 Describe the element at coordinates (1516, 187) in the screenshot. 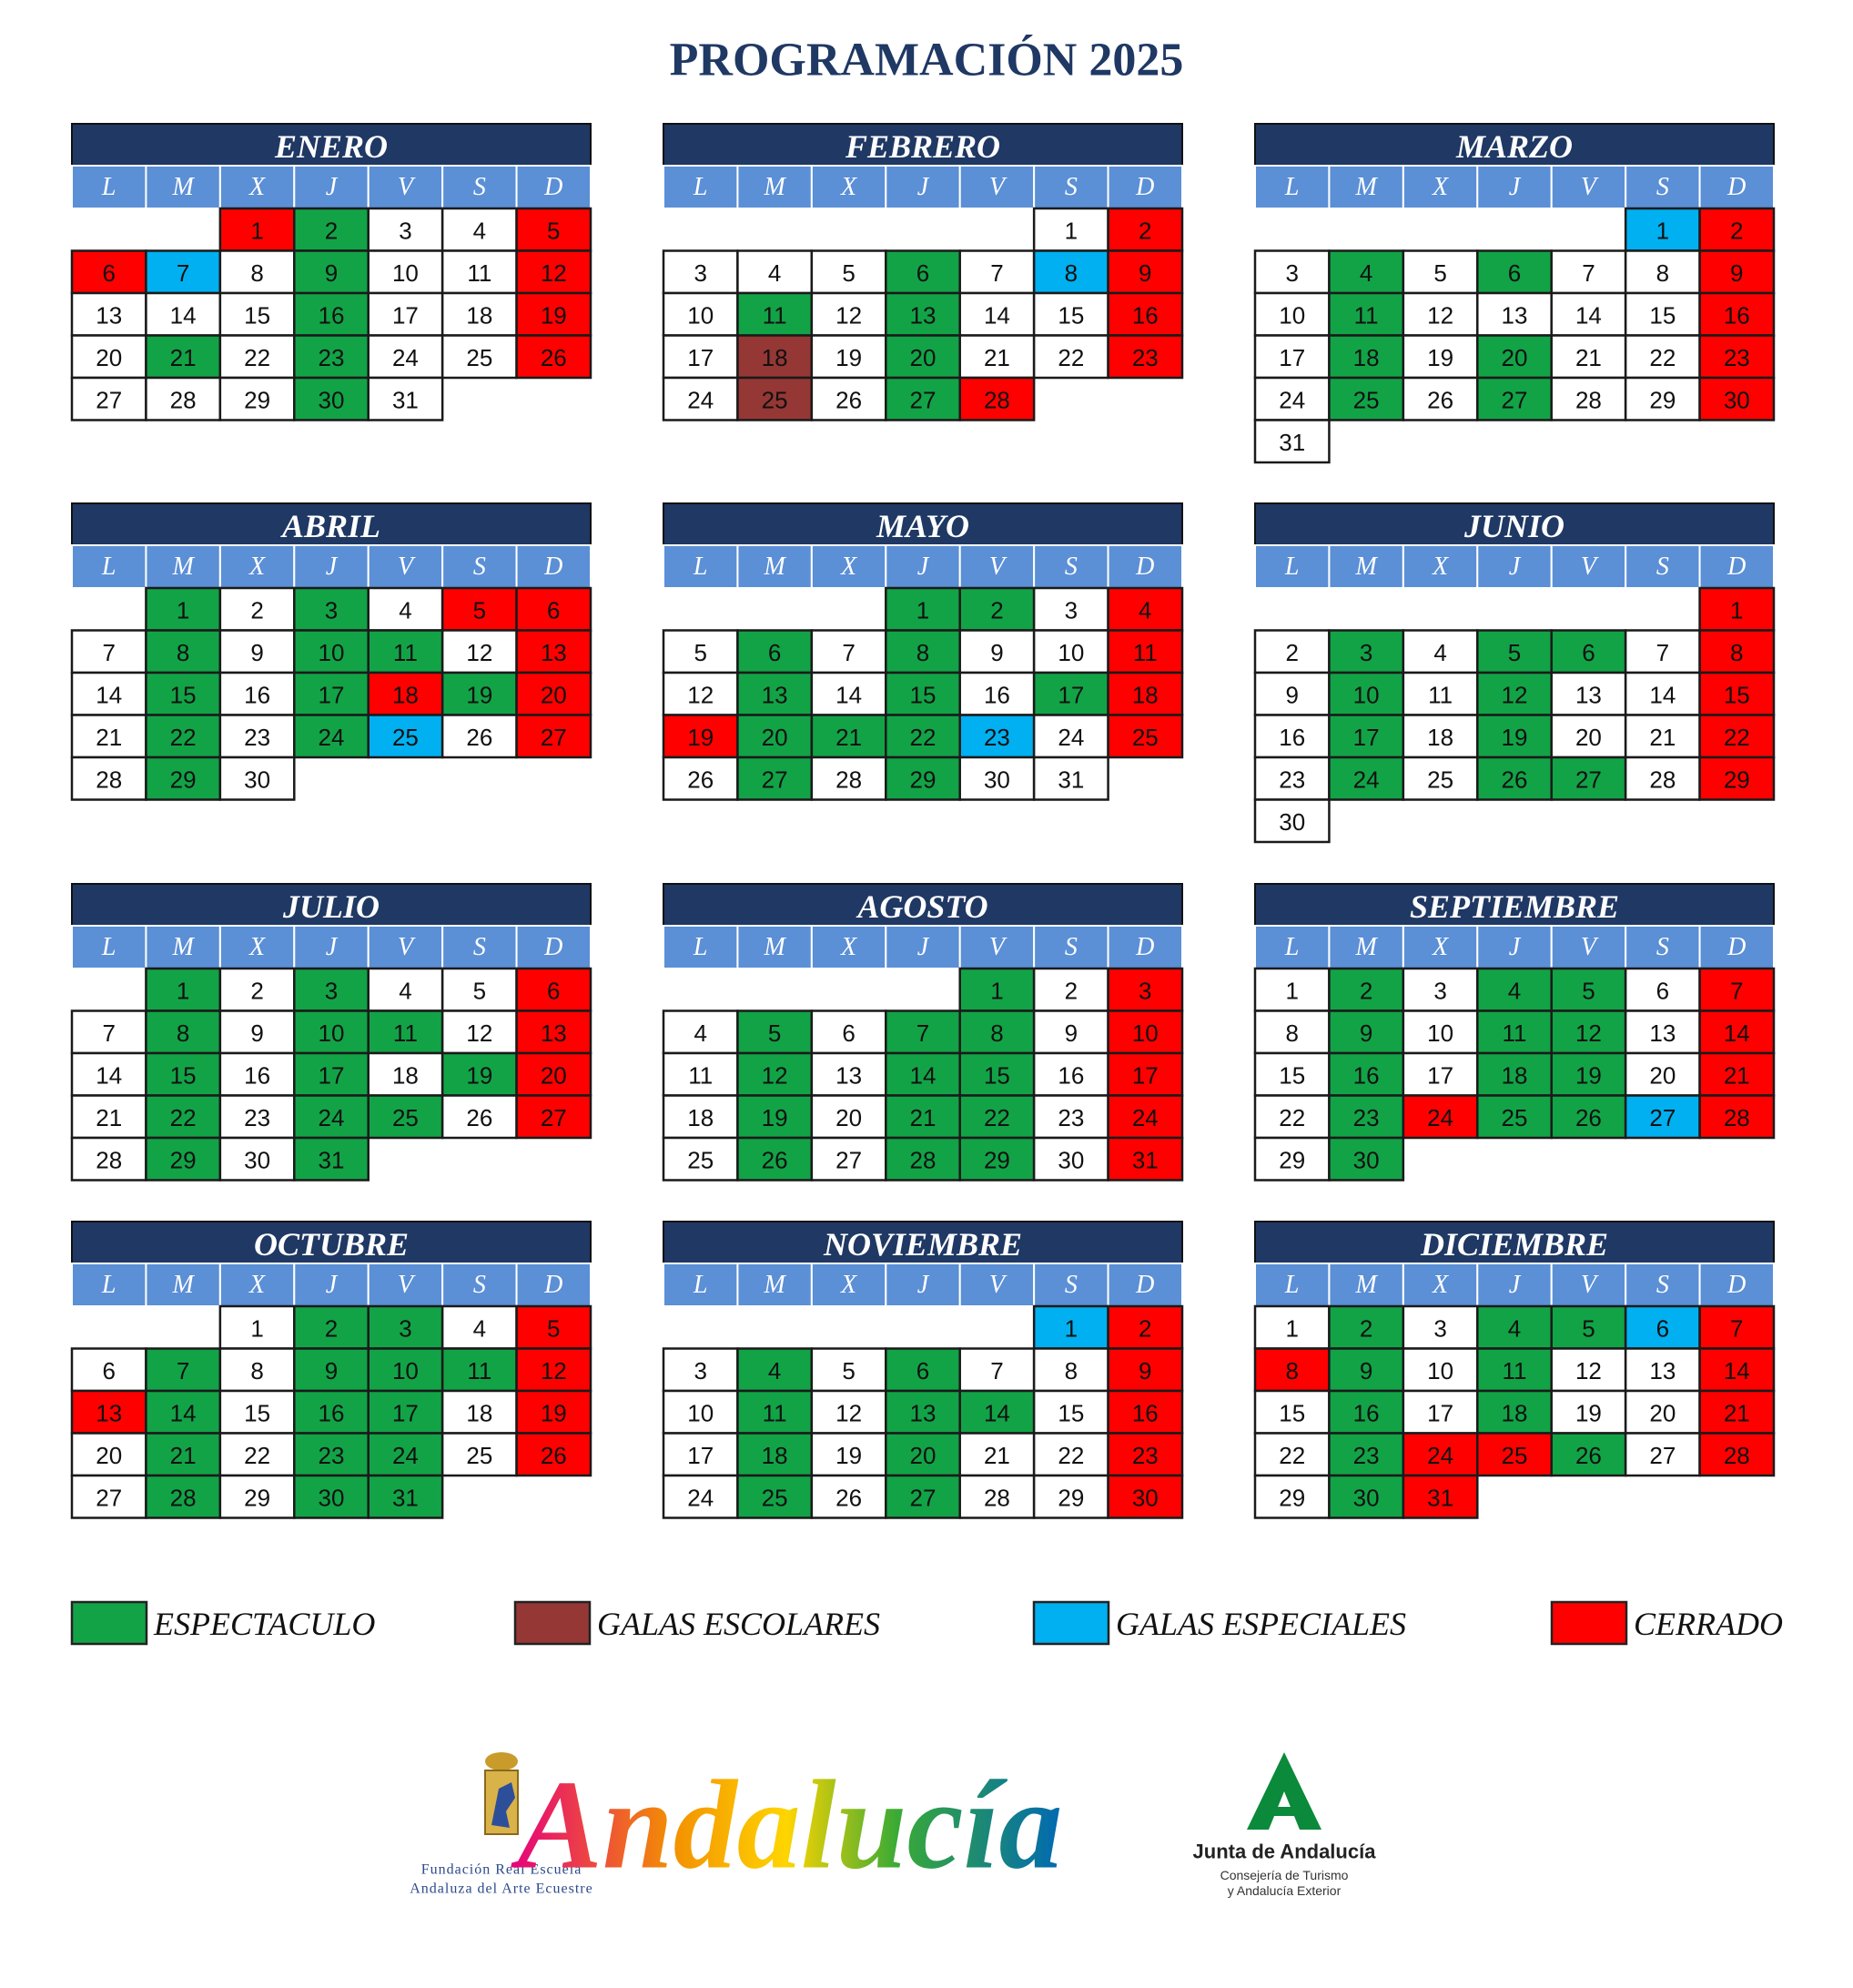

I see `weekday-label: J` at that location.